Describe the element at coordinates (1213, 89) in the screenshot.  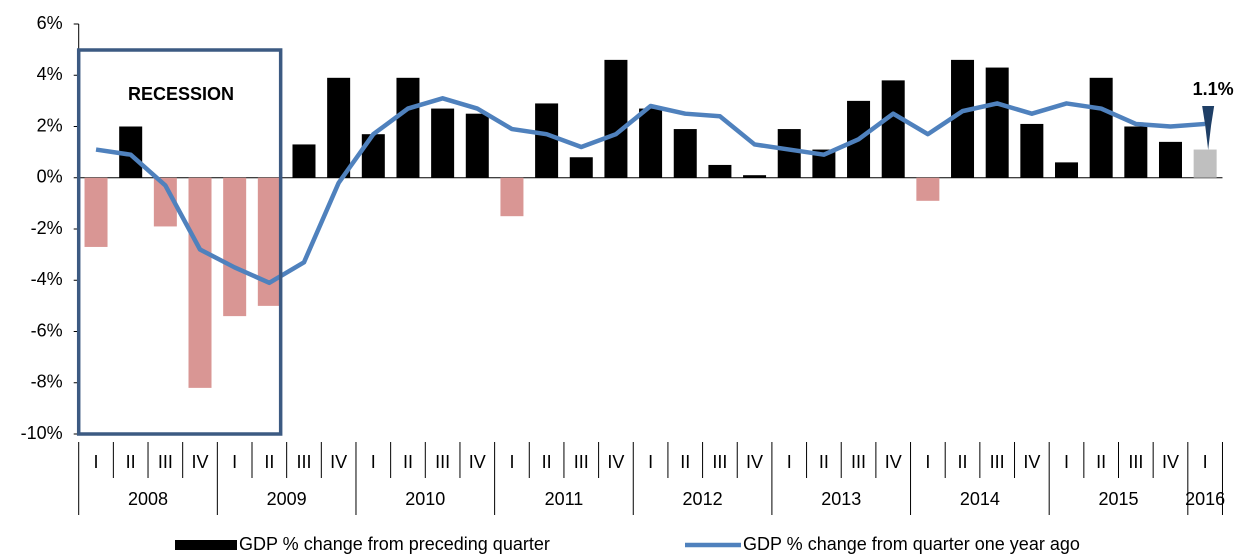
I see `annotation: 1.1%` at that location.